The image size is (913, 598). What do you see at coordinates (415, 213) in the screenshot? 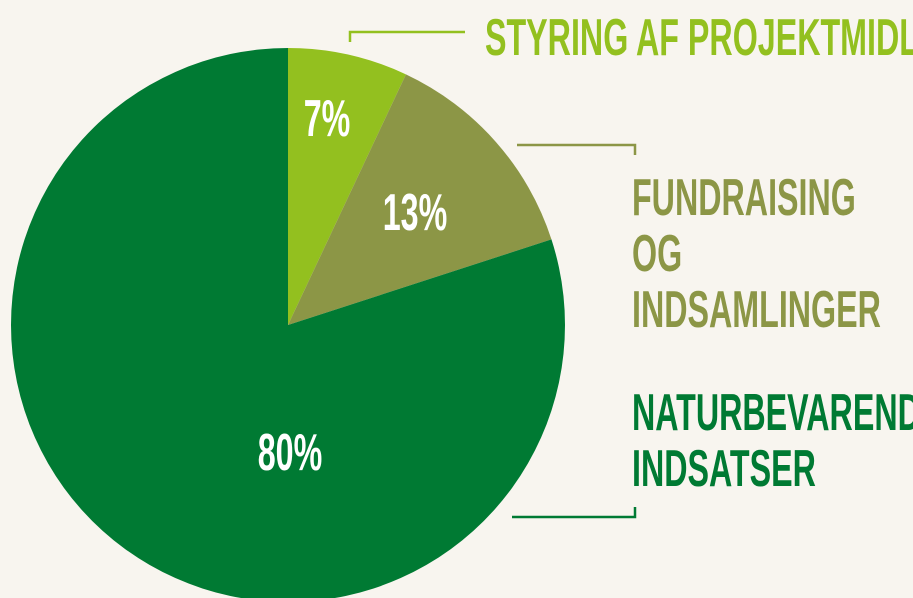
I see `value-label: 13%` at bounding box center [415, 213].